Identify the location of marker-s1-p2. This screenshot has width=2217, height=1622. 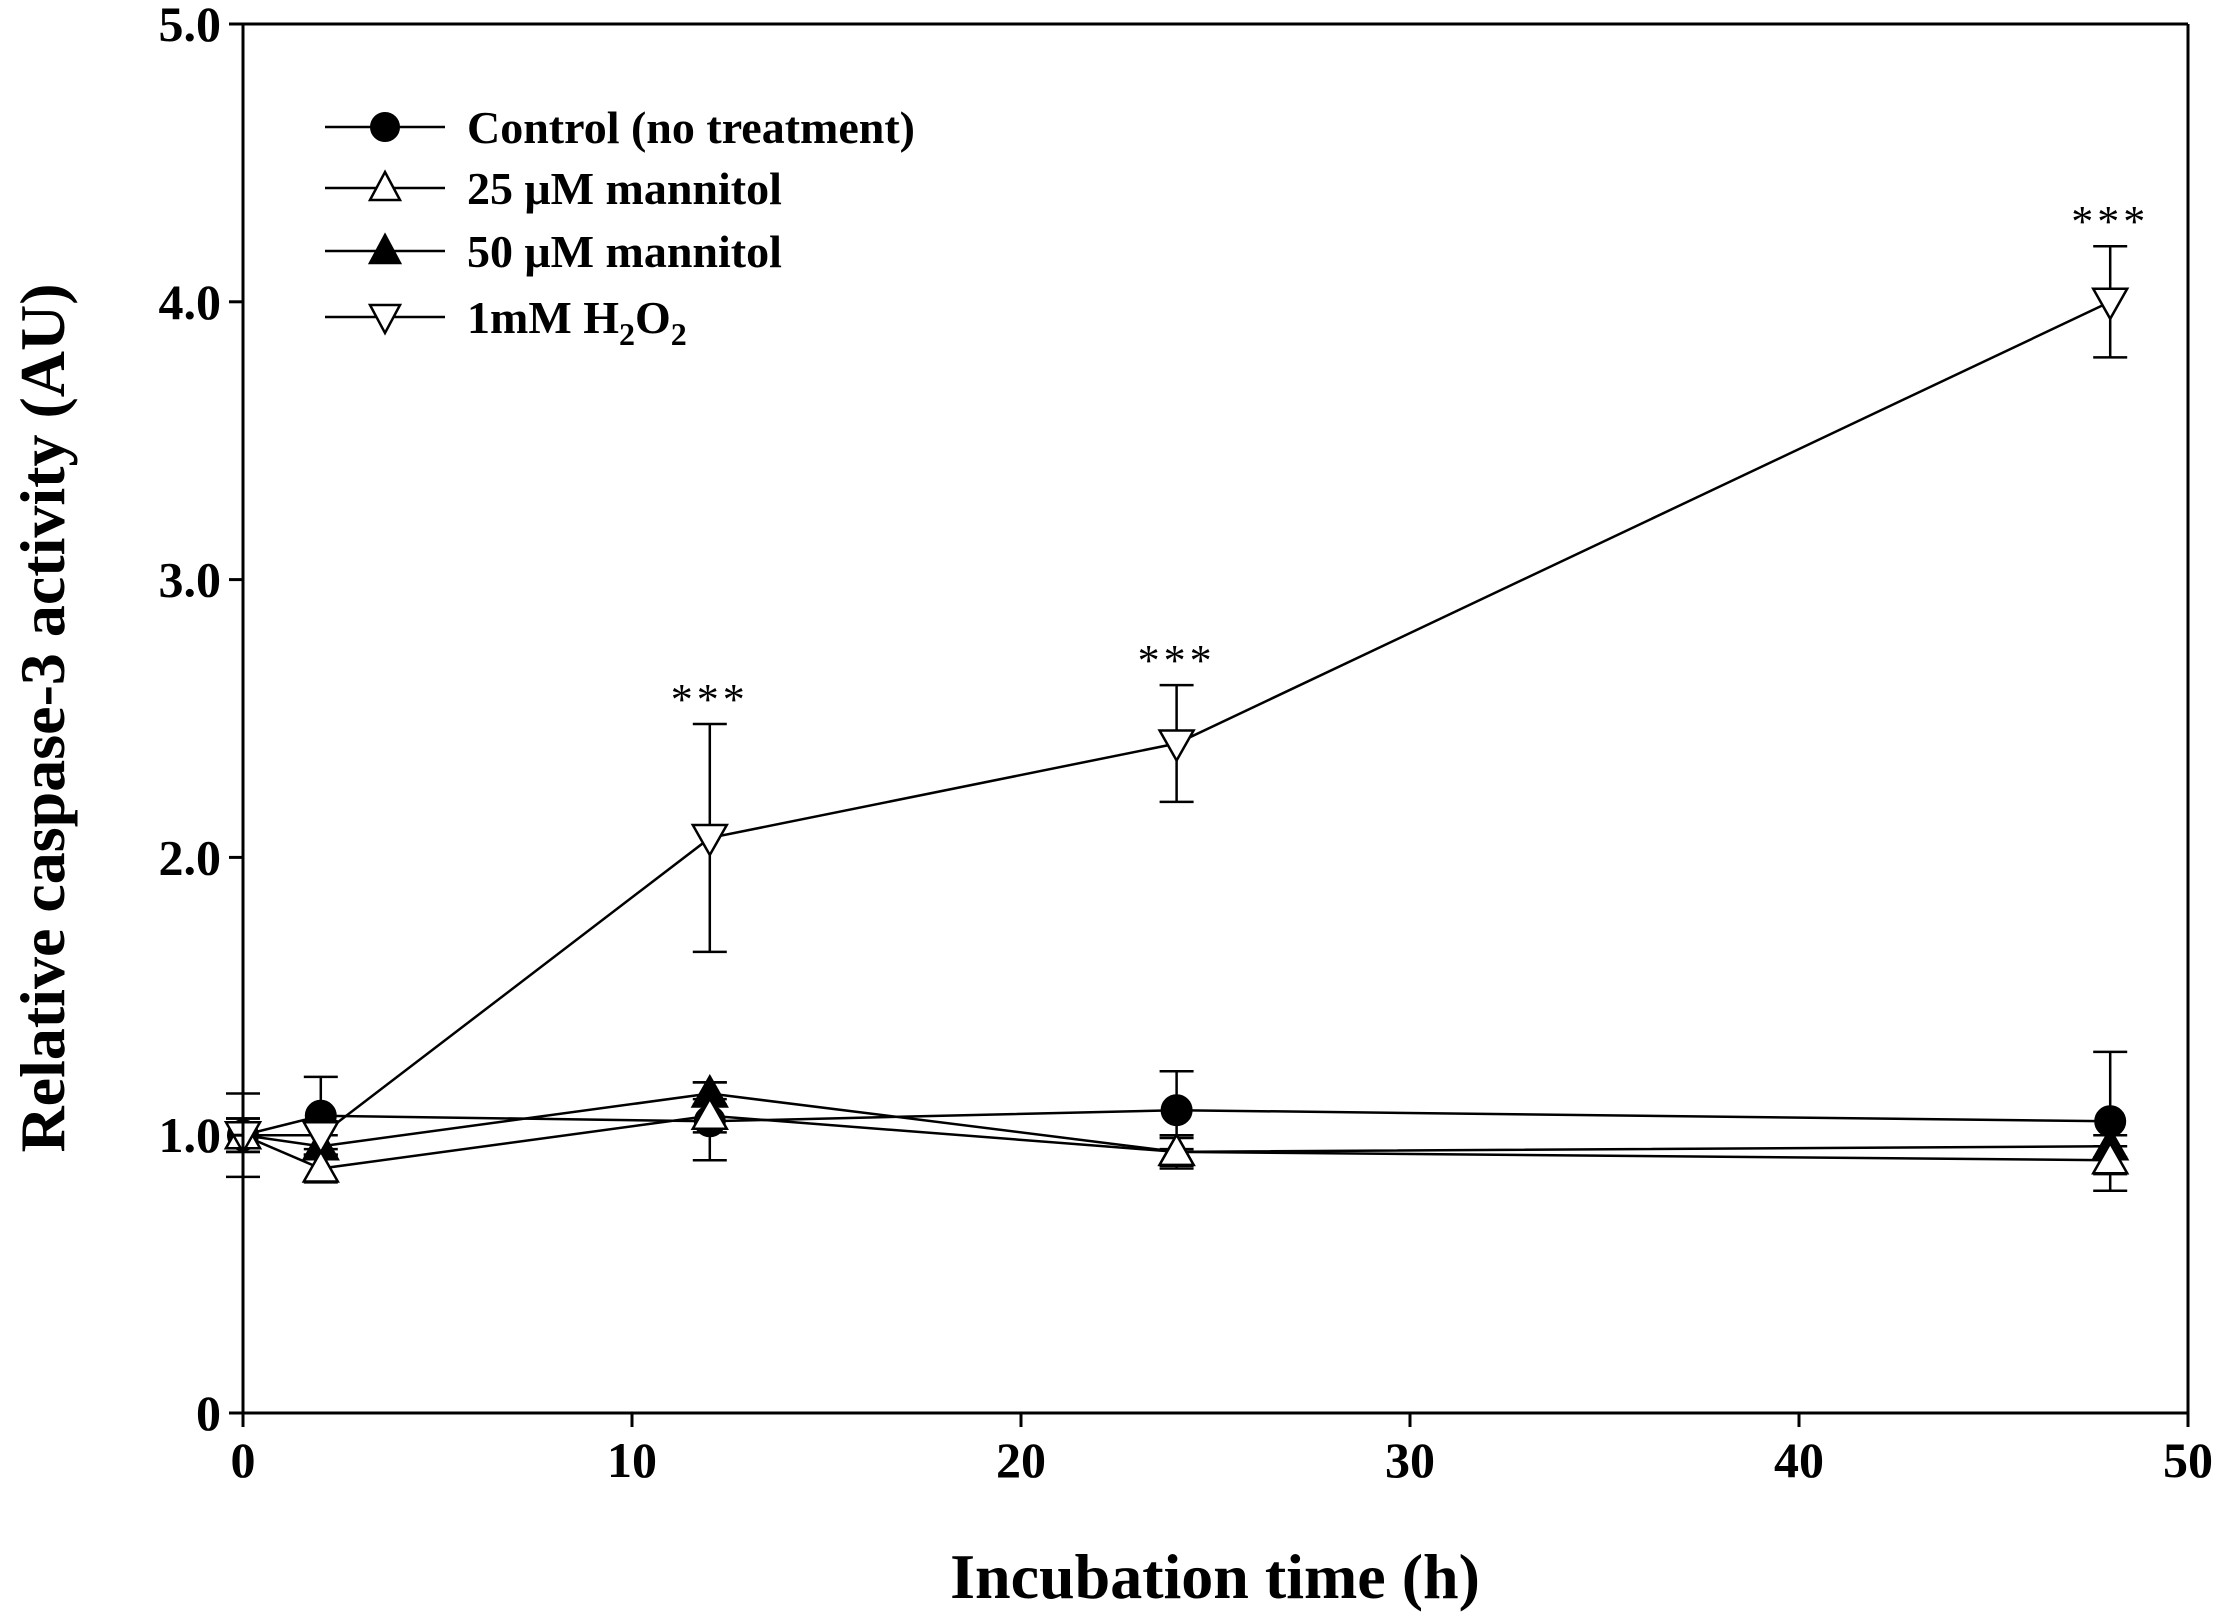
(709, 1113).